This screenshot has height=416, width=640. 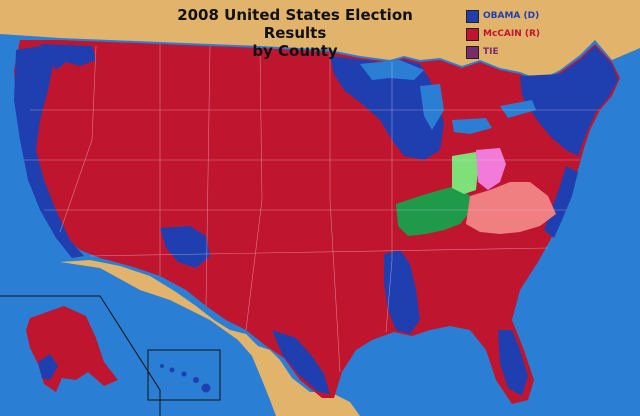 What do you see at coordinates (295, 24) in the screenshot?
I see `map-title-line-1: 2008 United States Election Results` at bounding box center [295, 24].